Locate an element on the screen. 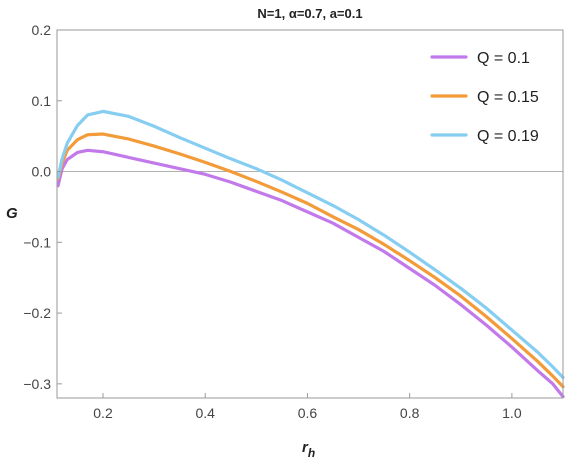 This screenshot has height=461, width=567. chart-title: N=1, α=0.7, a=0.1 is located at coordinates (309, 13).